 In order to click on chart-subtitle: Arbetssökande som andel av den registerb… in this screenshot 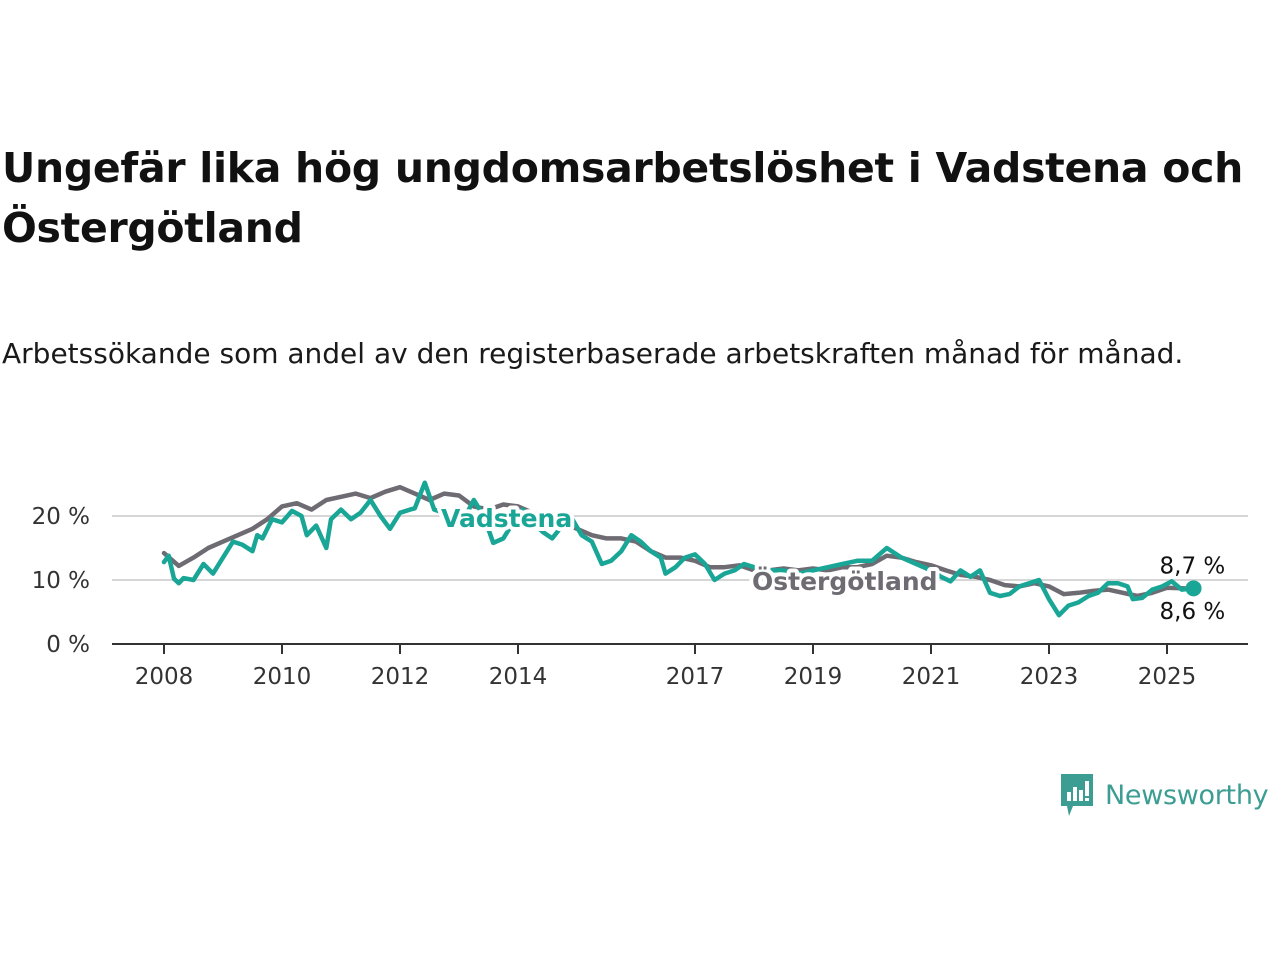, I will do `click(593, 353)`.